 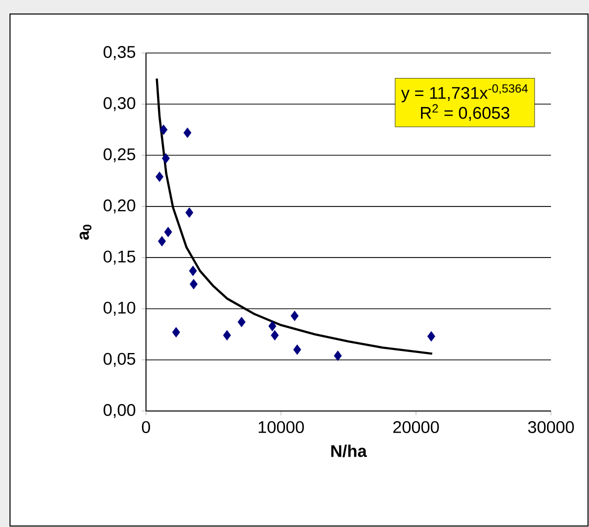 I want to click on text: a$_{0}$, so click(x=86, y=232).